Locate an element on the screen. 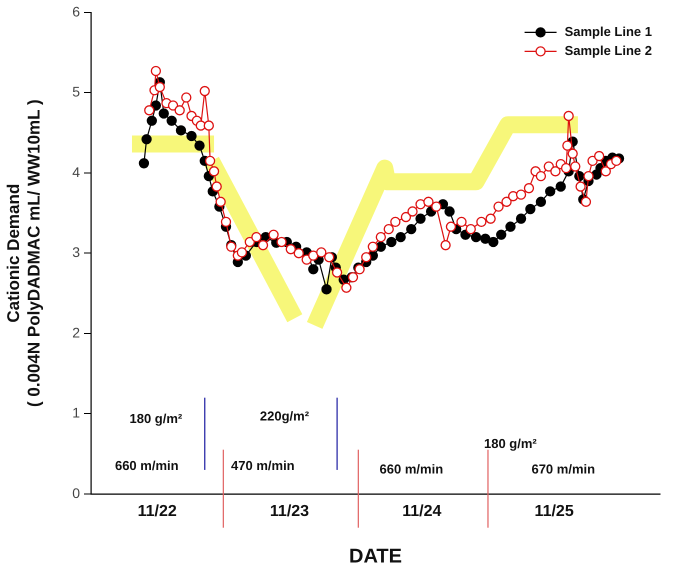  legend-label: Sample Line 2 is located at coordinates (608, 50).